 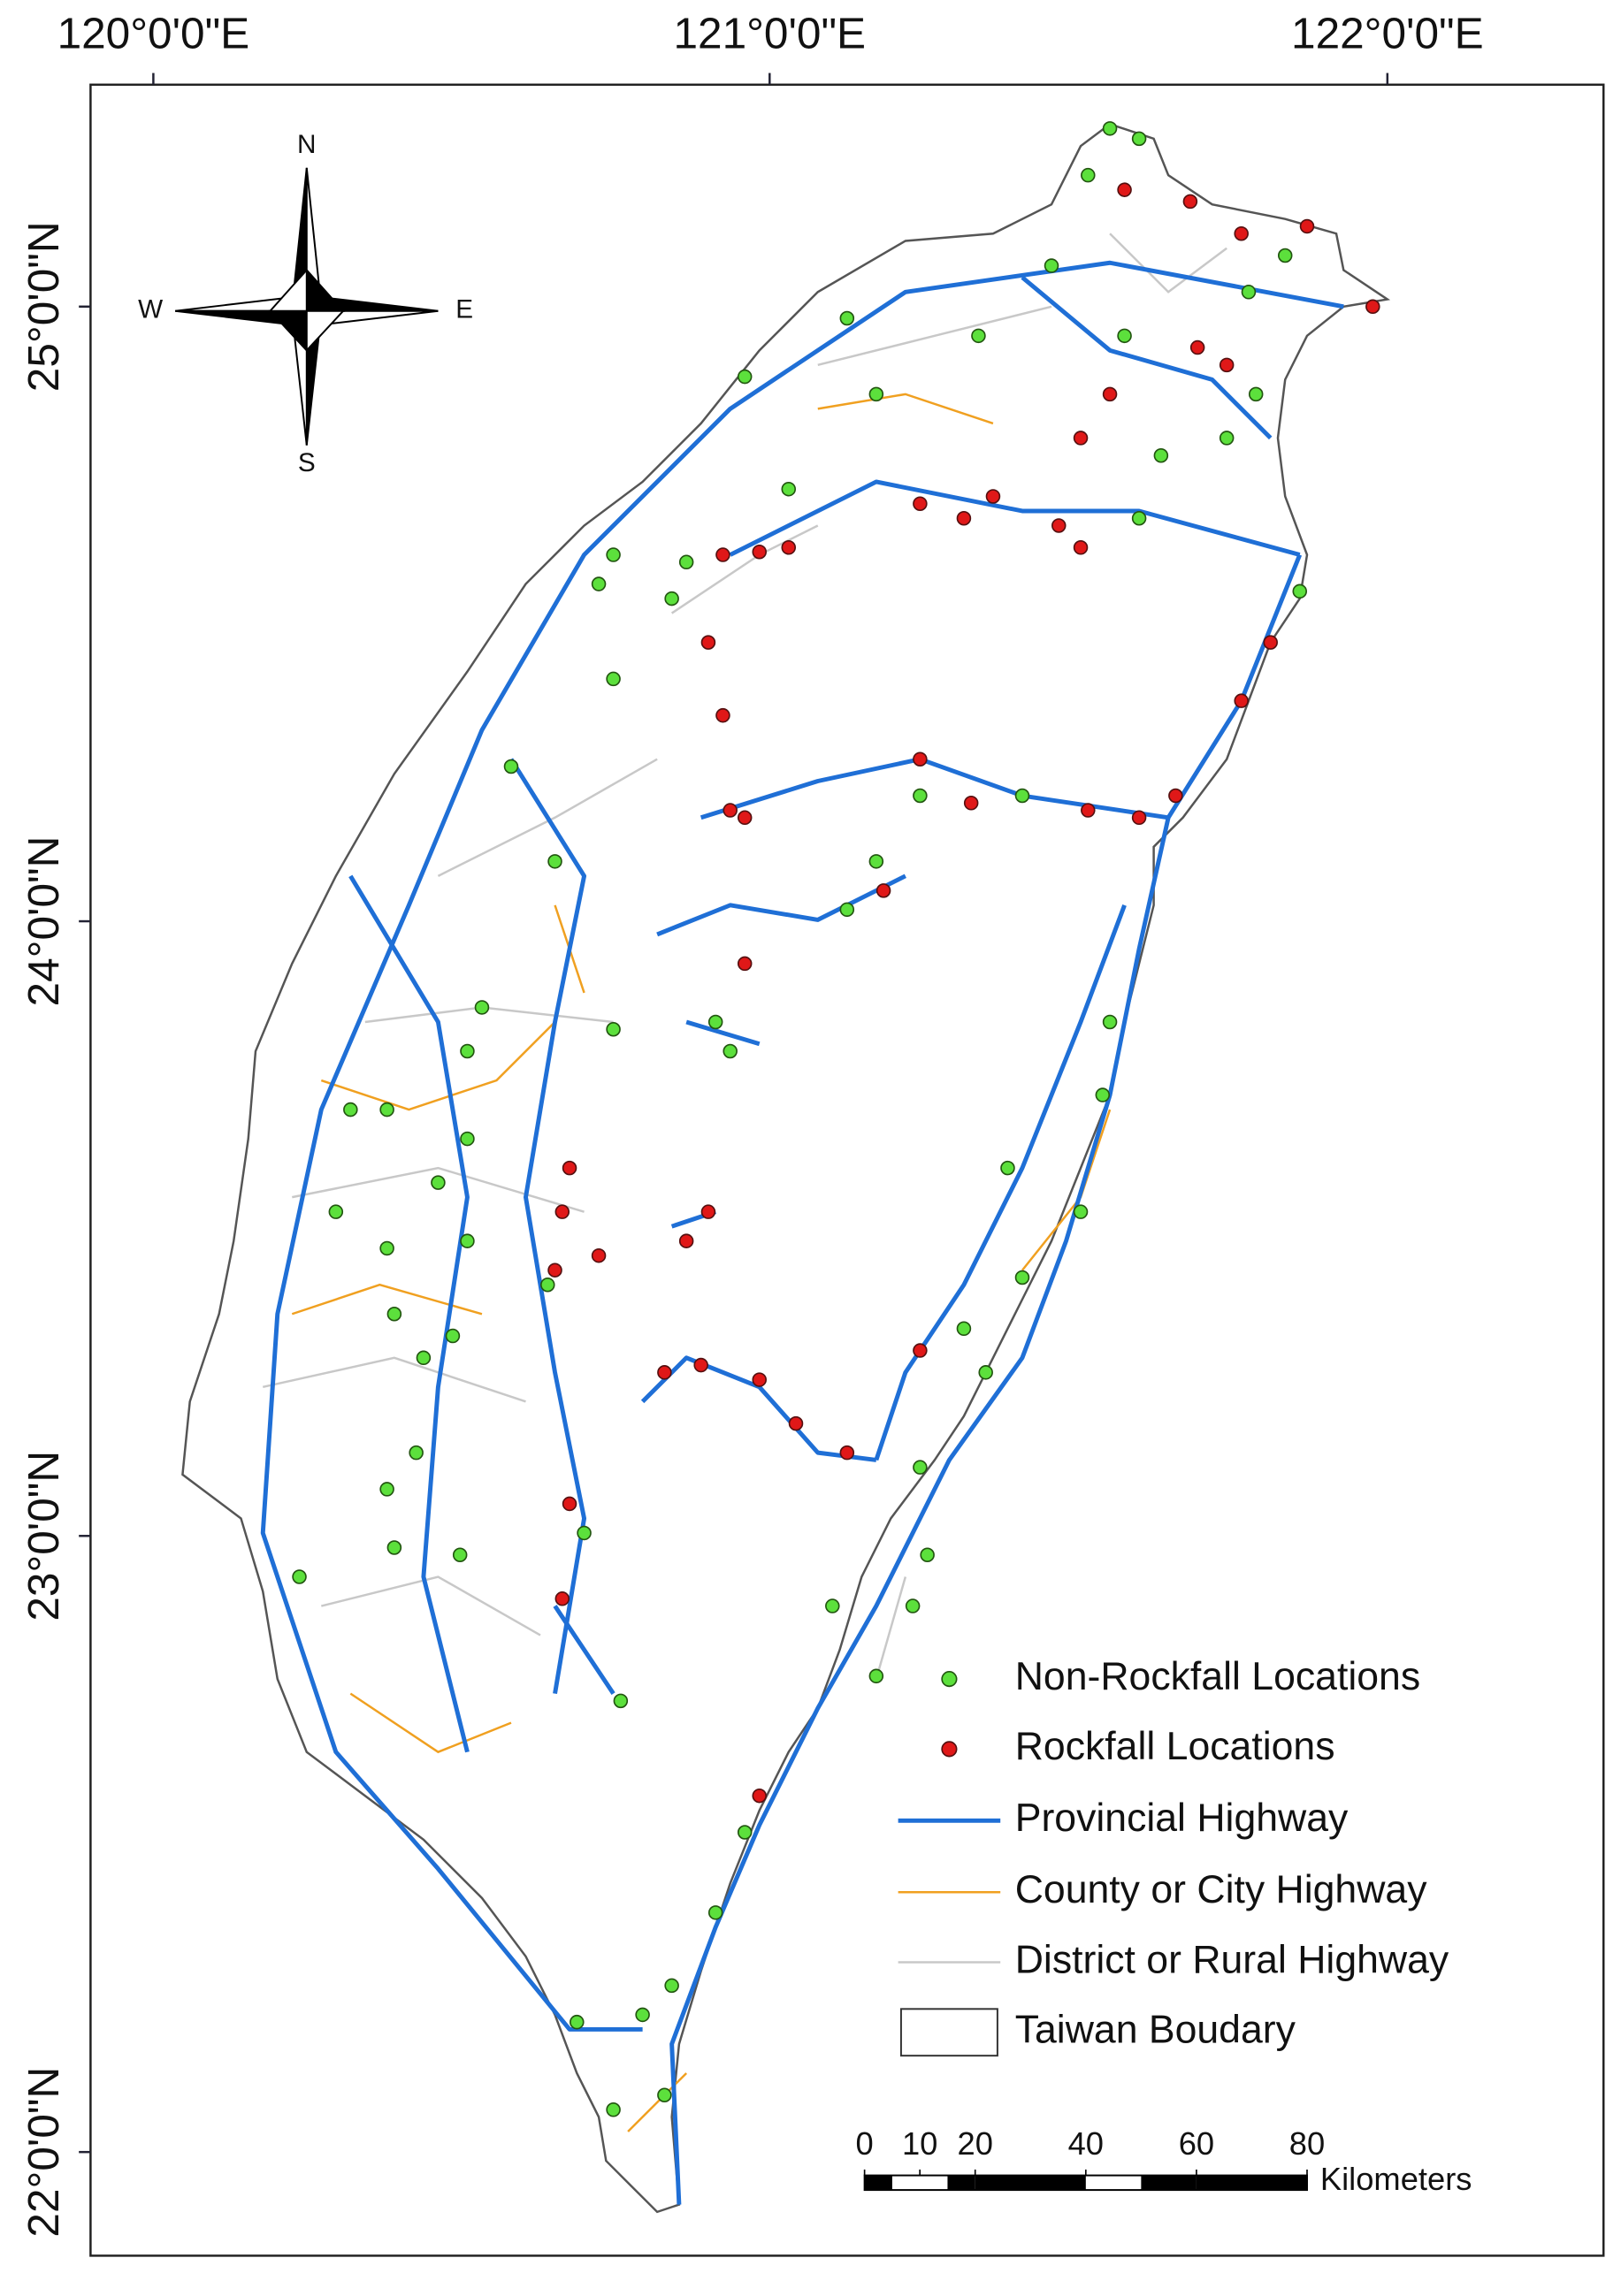 I want to click on compass-west: W, so click(x=150, y=309).